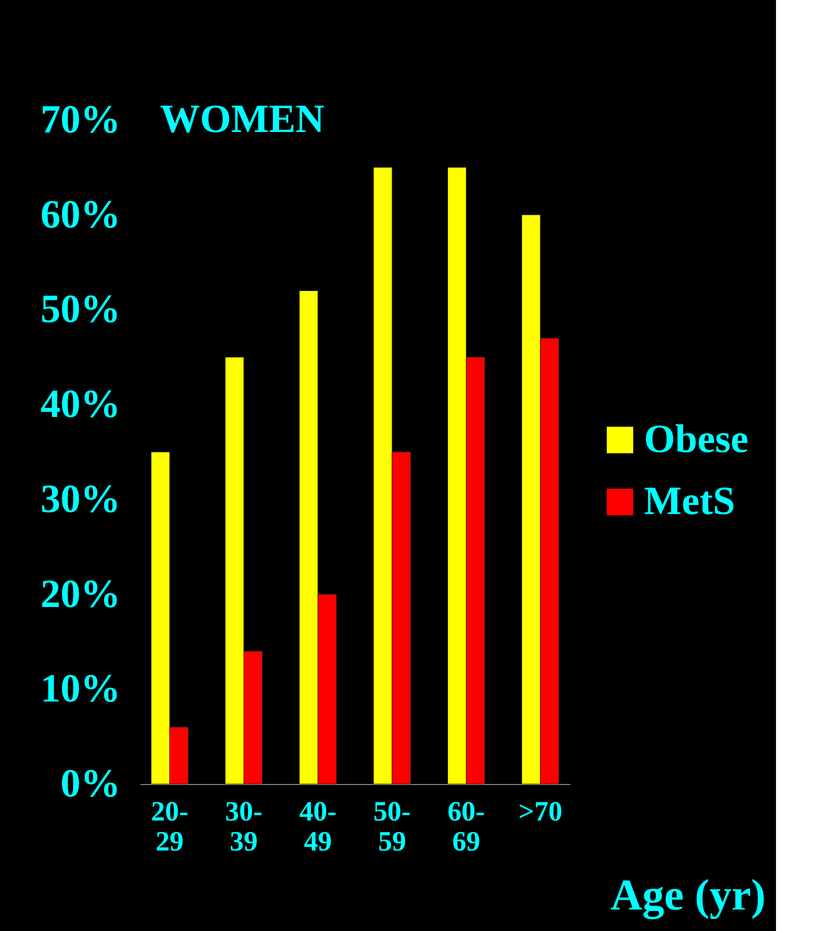  I want to click on x-tick-label: 20-29, so click(169, 827).